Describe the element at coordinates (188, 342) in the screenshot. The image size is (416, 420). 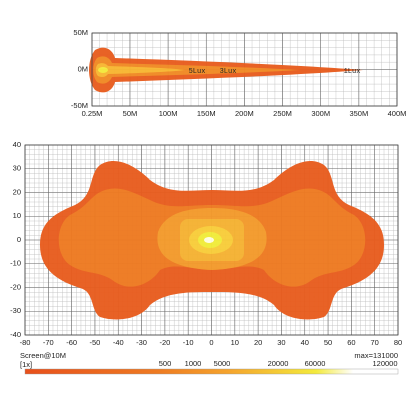
I see `x-tick-label: -10` at that location.